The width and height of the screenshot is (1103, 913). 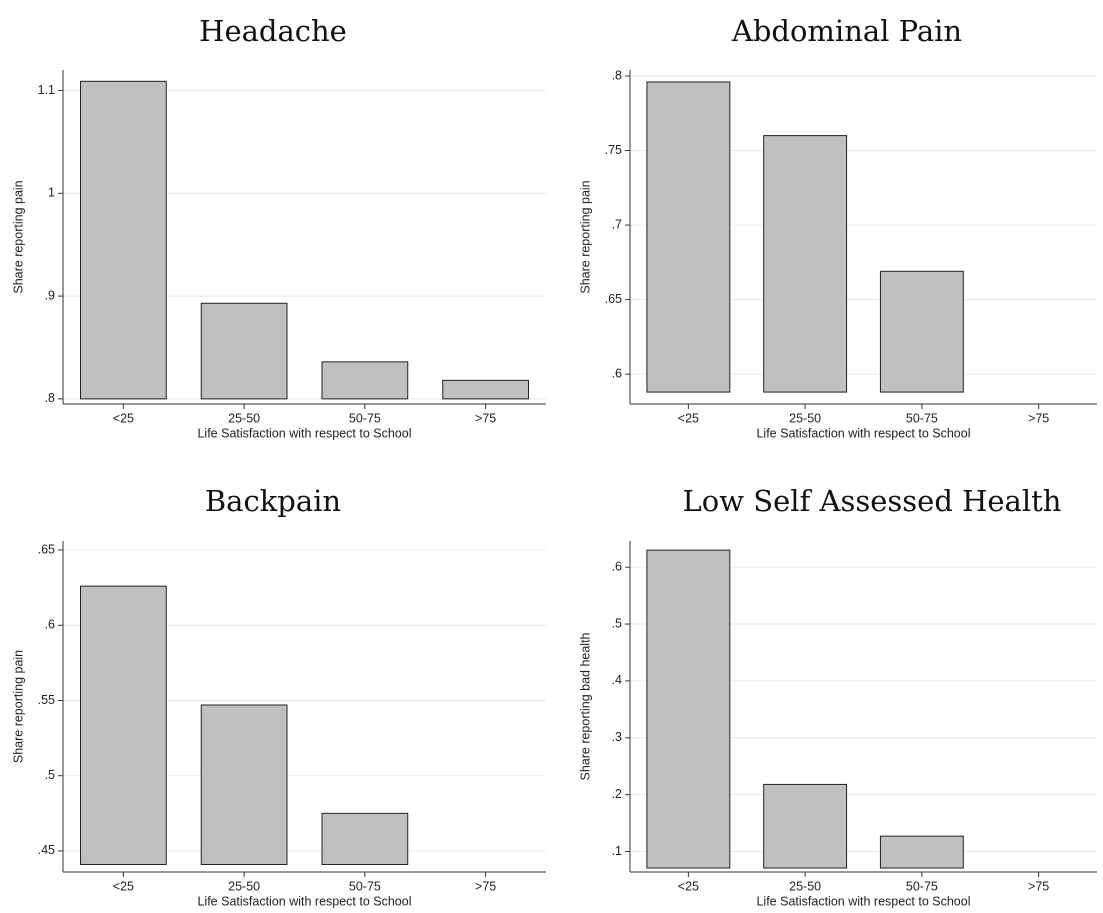 I want to click on y-tick-label: .1, so click(x=617, y=851).